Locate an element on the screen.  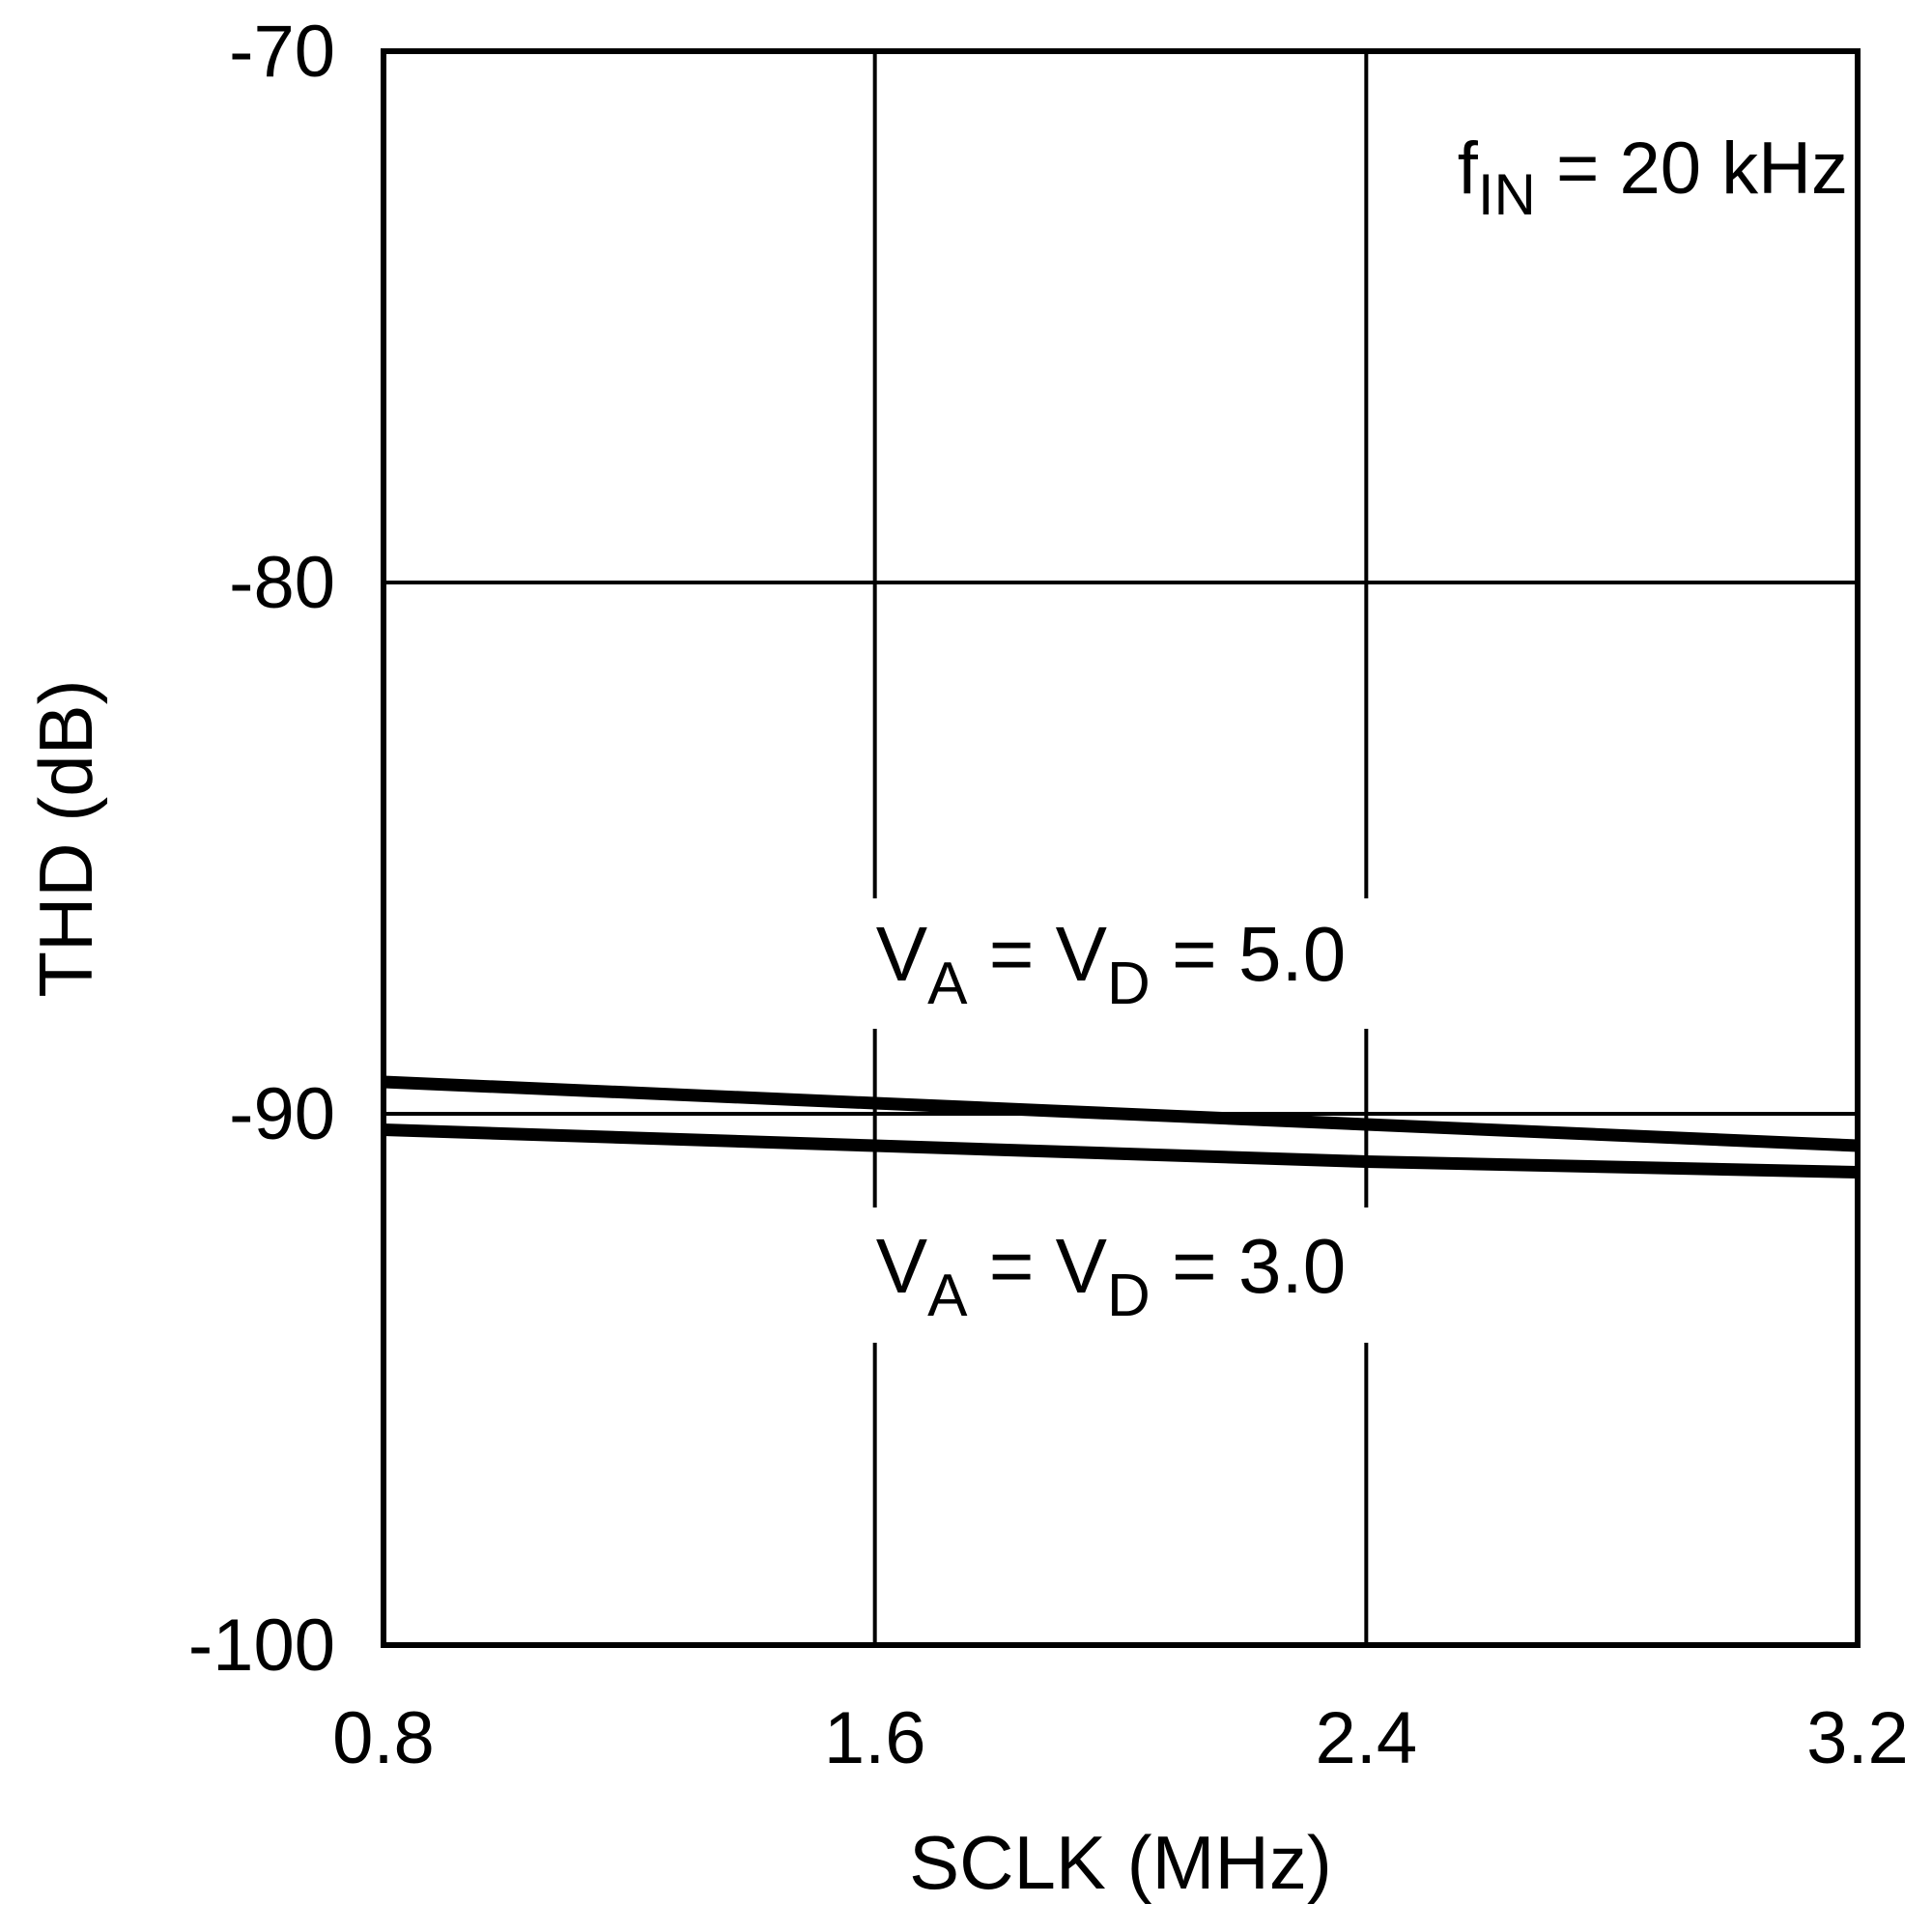
x-axis-label: SCLK (MHz) is located at coordinates (1120, 1862).